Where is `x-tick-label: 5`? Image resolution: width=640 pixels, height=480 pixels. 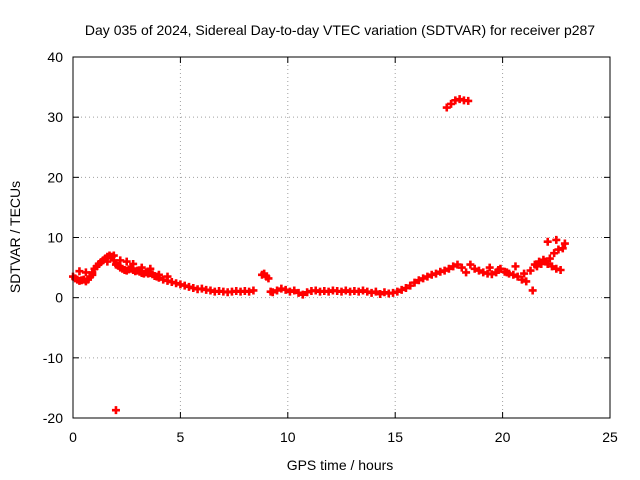 x-tick-label: 5 is located at coordinates (181, 437).